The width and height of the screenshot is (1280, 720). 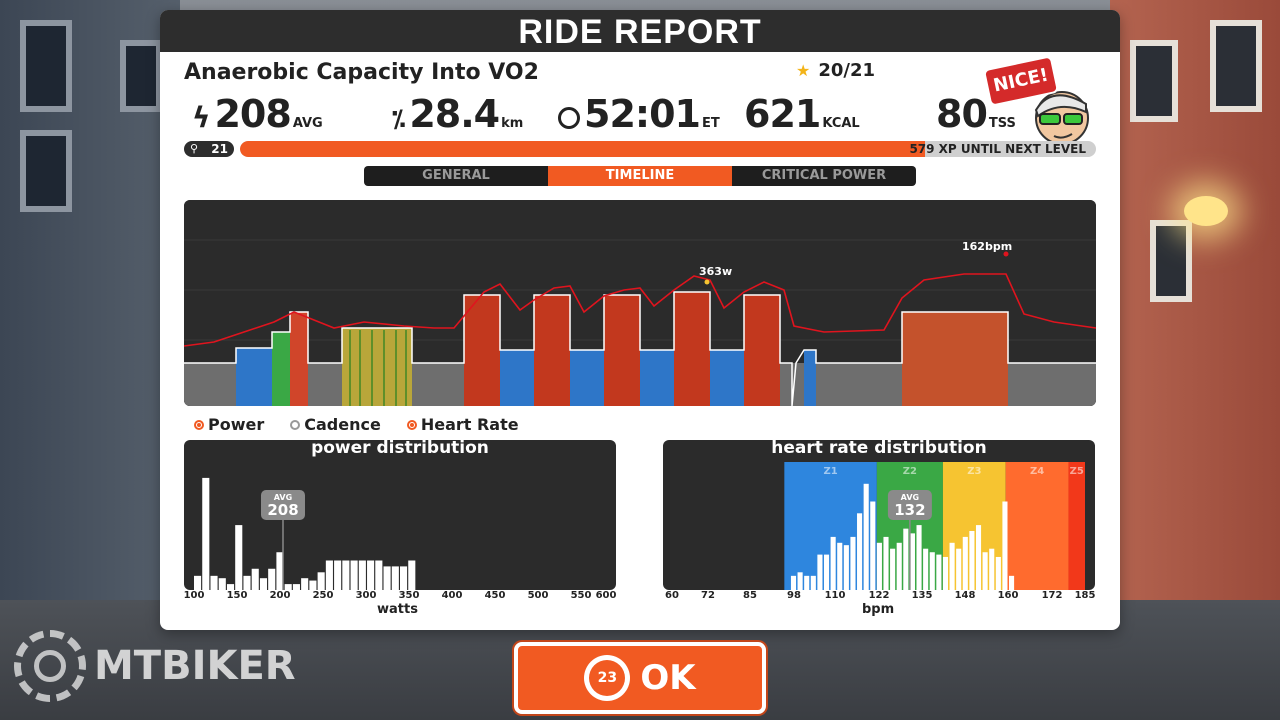 What do you see at coordinates (194, 595) in the screenshot?
I see `power-tick: 100` at bounding box center [194, 595].